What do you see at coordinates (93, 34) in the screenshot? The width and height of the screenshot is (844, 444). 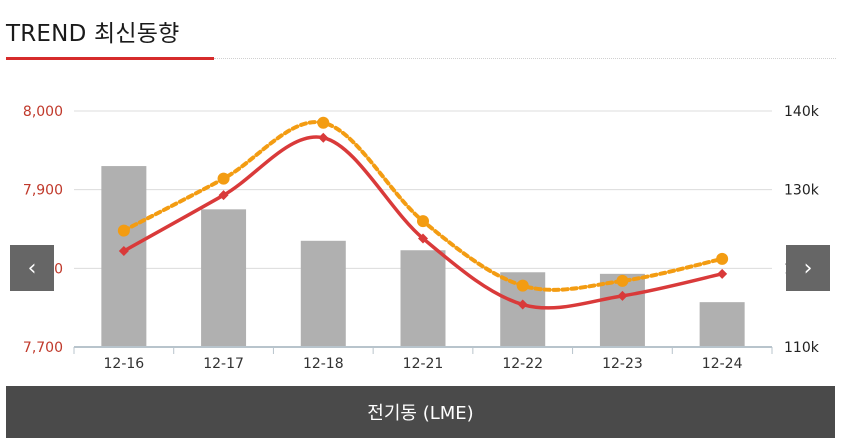 I see `page-title: TREND 최신동향` at bounding box center [93, 34].